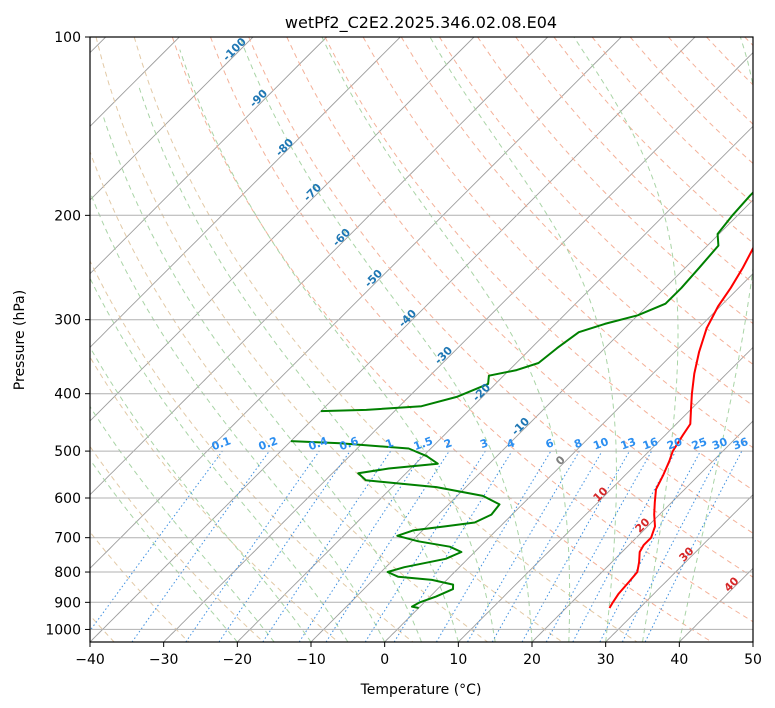 The width and height of the screenshot is (775, 708). I want to click on y-tick-label: 400, so click(67, 395).